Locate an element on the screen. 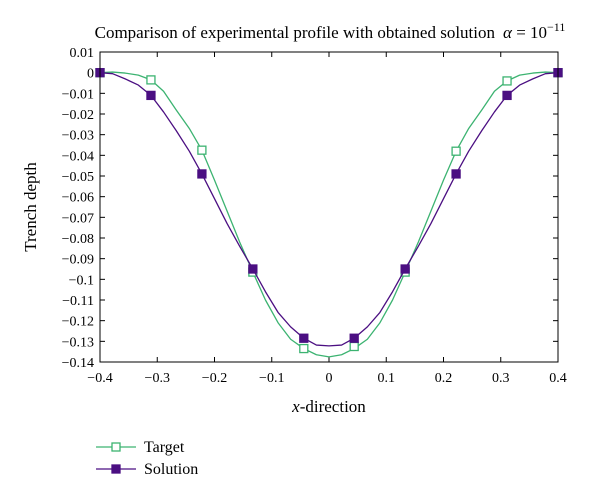 This screenshot has width=600, height=499. y-tick-label: −0.11 is located at coordinates (78, 301).